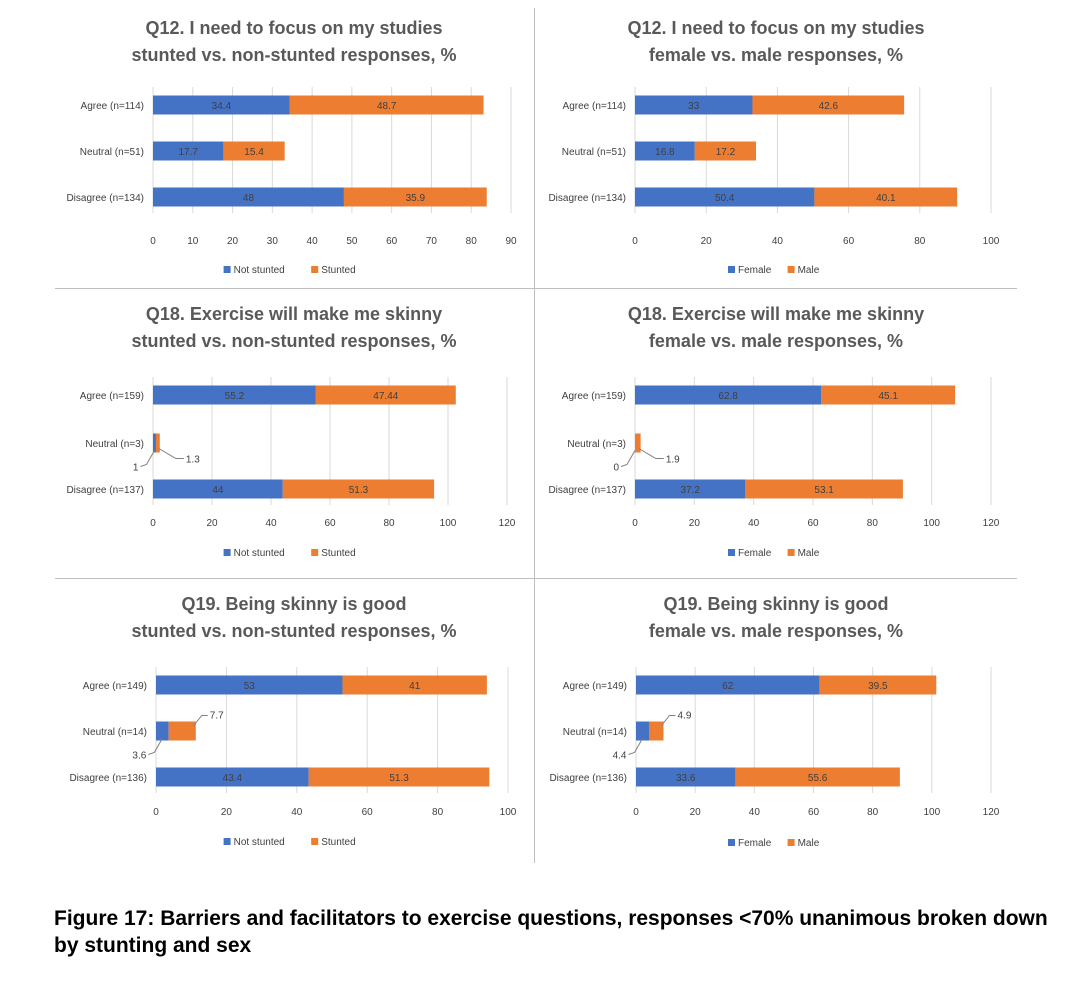 The width and height of the screenshot is (1088, 1008). Describe the element at coordinates (643, 731) in the screenshot. I see `bar-2-female` at that location.